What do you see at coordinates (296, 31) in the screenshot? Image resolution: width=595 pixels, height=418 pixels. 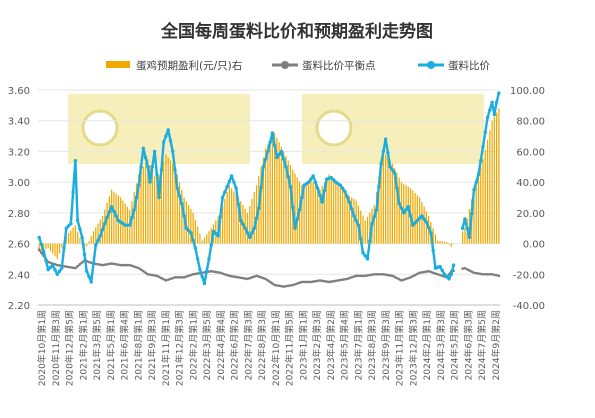 I see `chart-title: 全国每周蛋料比价和预期盈利走势图` at bounding box center [296, 31].